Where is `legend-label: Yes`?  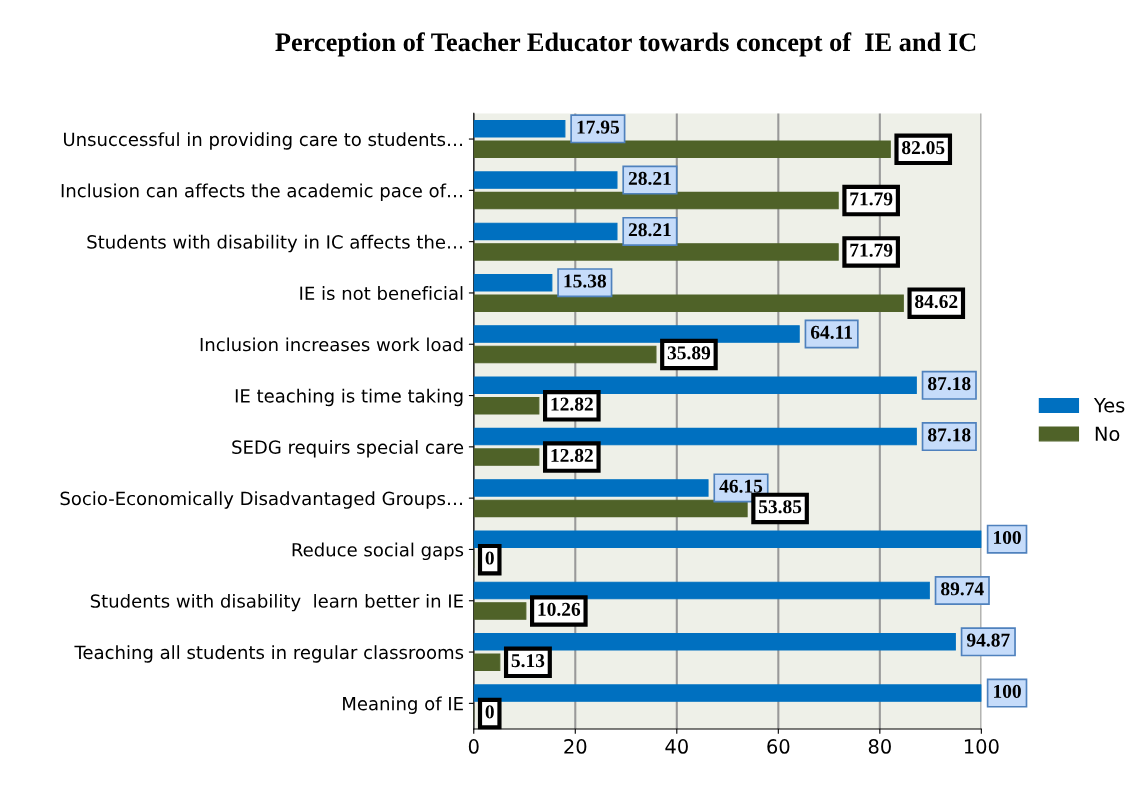
legend-label: Yes is located at coordinates (1109, 405).